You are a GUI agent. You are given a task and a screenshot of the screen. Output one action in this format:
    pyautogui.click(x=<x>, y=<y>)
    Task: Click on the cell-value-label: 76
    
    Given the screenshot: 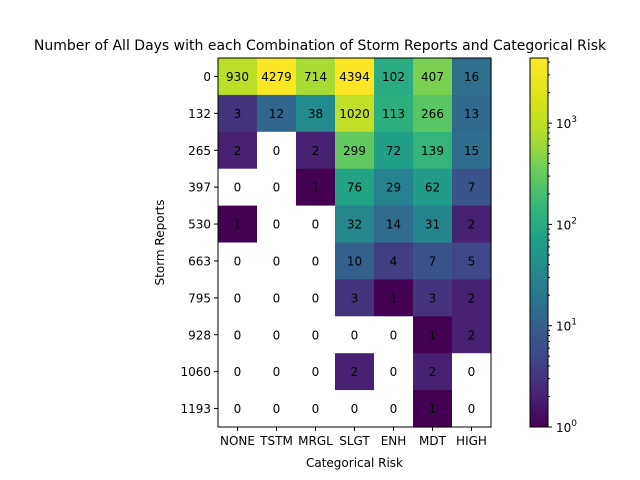 What is the action you would take?
    pyautogui.click(x=354, y=188)
    